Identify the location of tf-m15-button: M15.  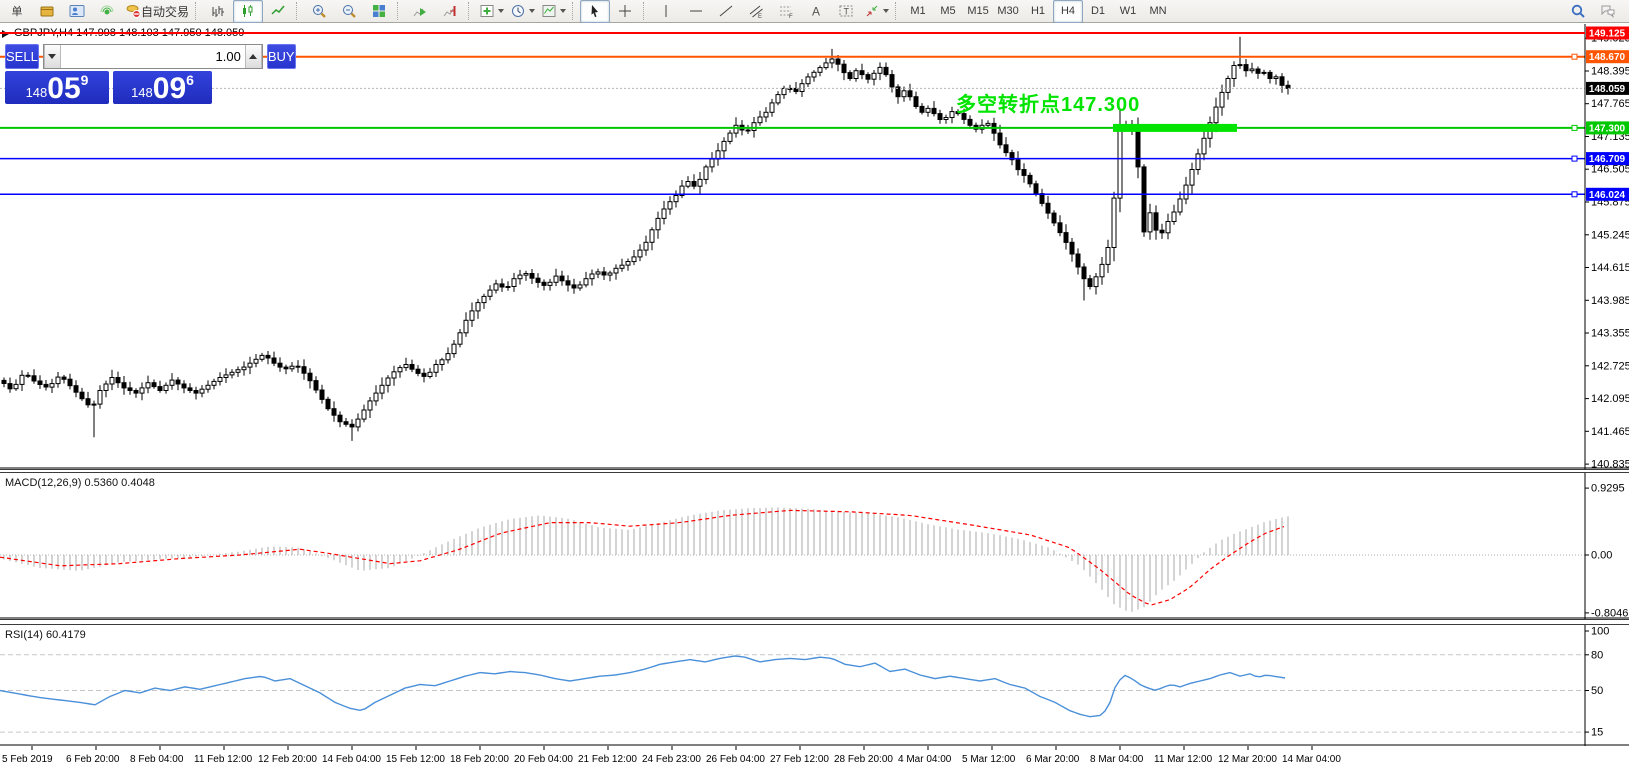
(978, 11).